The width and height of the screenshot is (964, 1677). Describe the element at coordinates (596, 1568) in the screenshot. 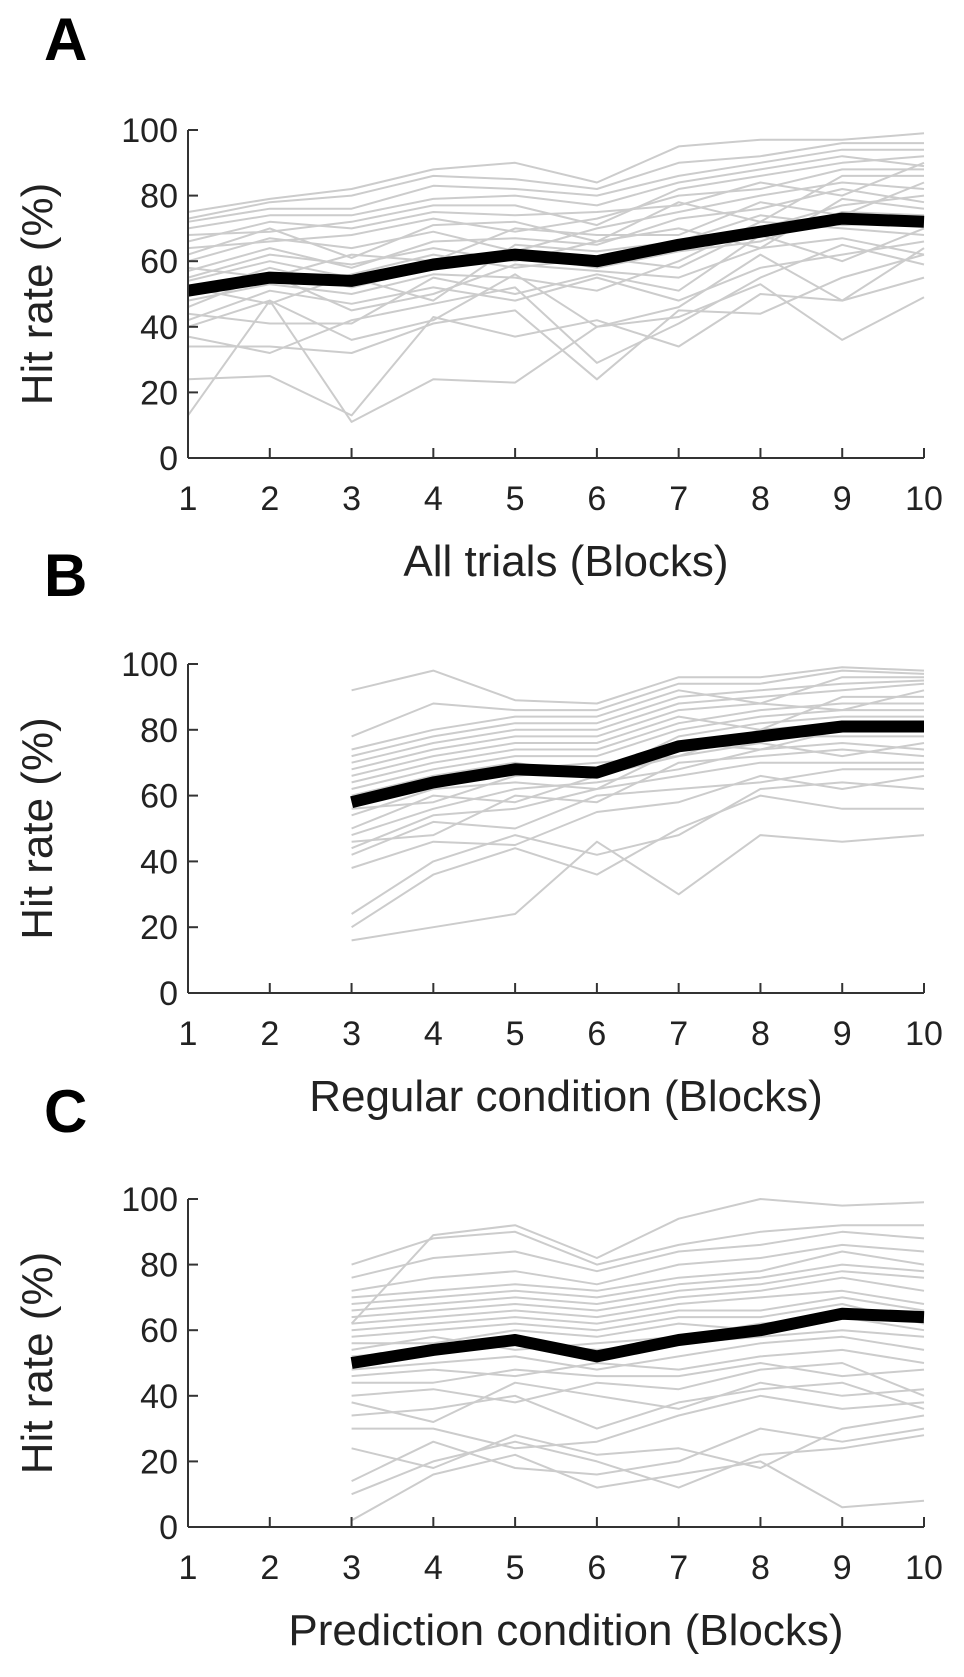

I see `x-tick-label-c-6: 6` at that location.